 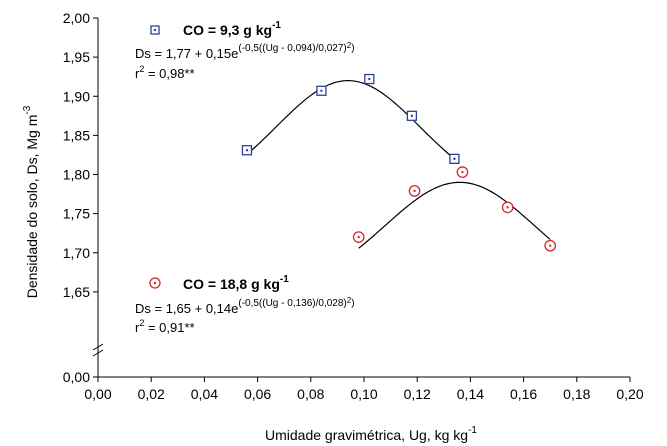 What do you see at coordinates (169, 73) in the screenshot?
I see `r-squared-value: = 0,98**` at bounding box center [169, 73].